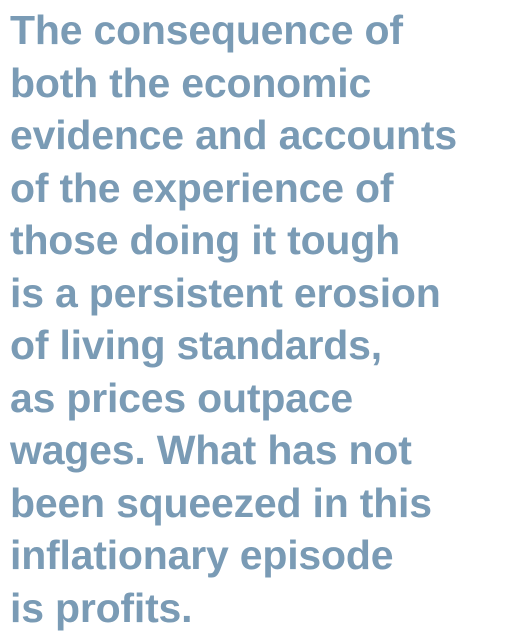 Image resolution: width=522 pixels, height=636 pixels. What do you see at coordinates (211, 450) in the screenshot?
I see `quote-line: wages. What has not` at bounding box center [211, 450].